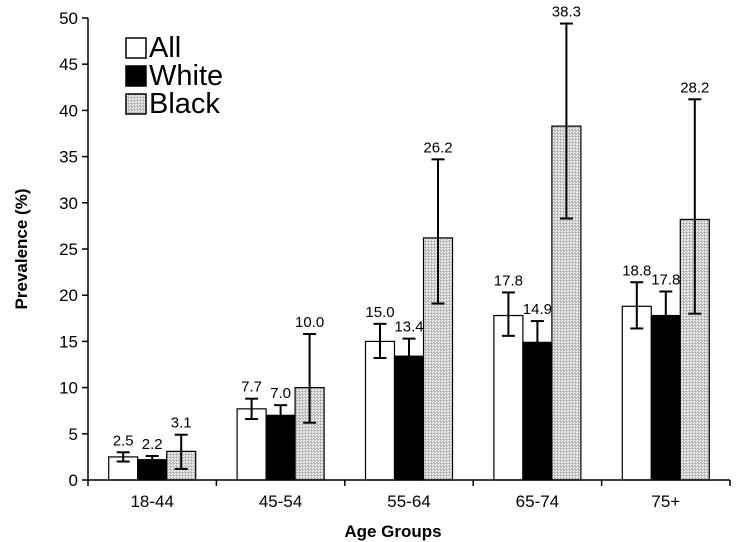 This screenshot has width=739, height=542. Describe the element at coordinates (408, 501) in the screenshot. I see `x-tick-label-55-64: 55-64` at that location.